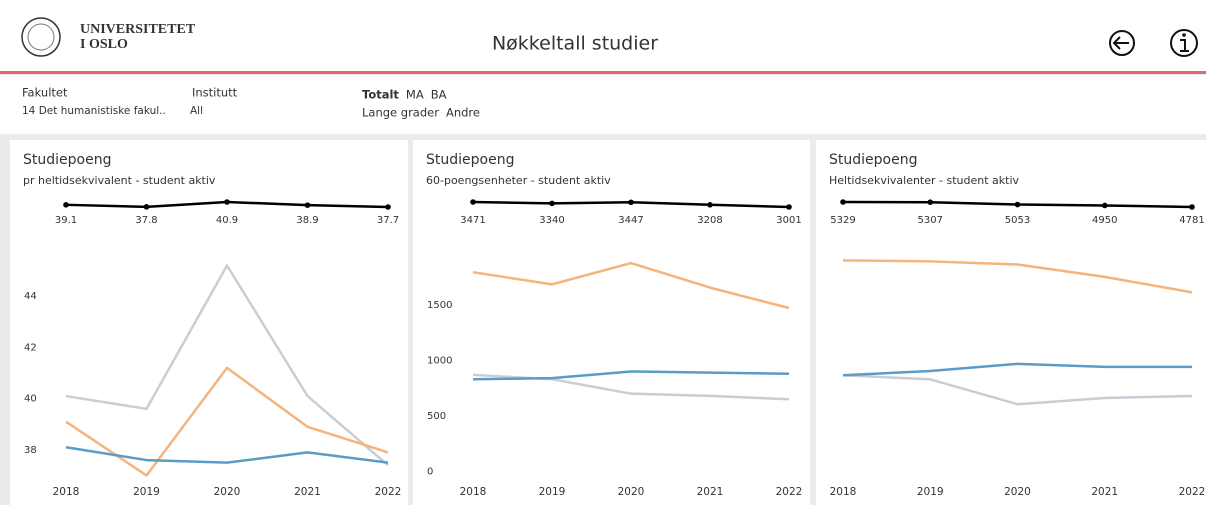 This screenshot has width=1206, height=505. Describe the element at coordinates (94, 111) in the screenshot. I see `filter-value: 14 Det humanistiske fakul..` at that location.